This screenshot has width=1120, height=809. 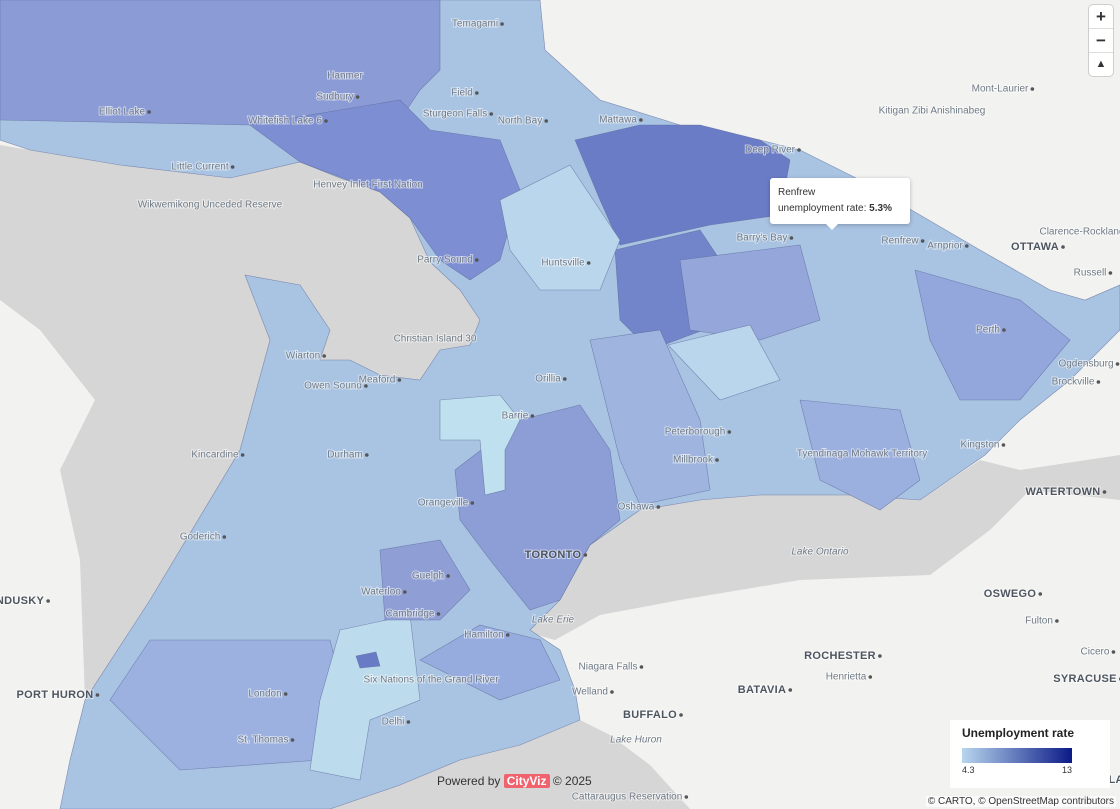 I want to click on place-label: Kitigan Zibi Anishinabeg, so click(x=932, y=111).